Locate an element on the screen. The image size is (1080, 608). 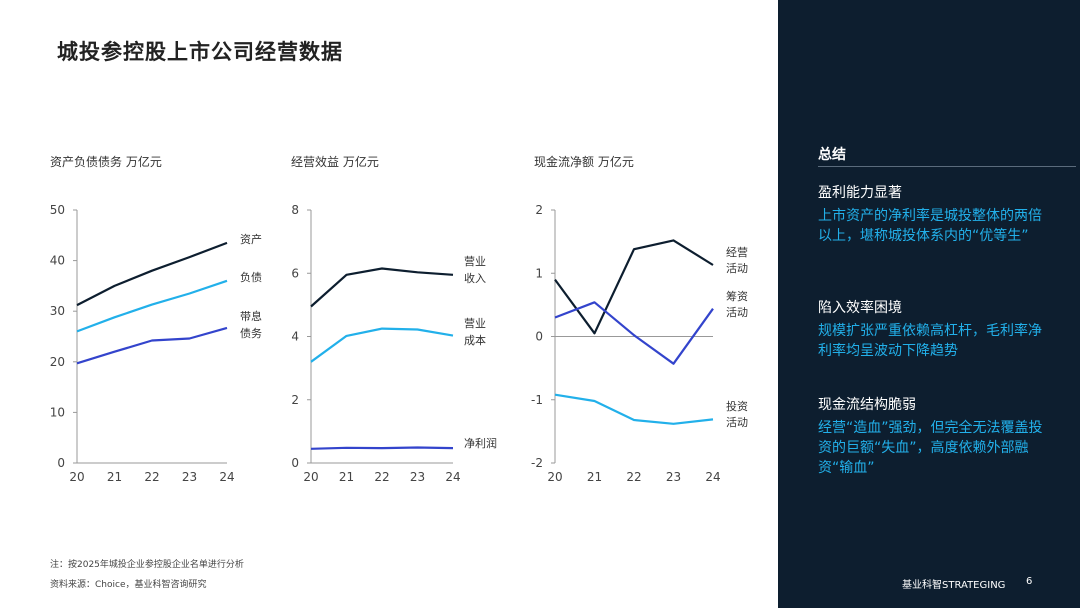
chart-title: 资产负债债务 万亿元 is located at coordinates (106, 161).